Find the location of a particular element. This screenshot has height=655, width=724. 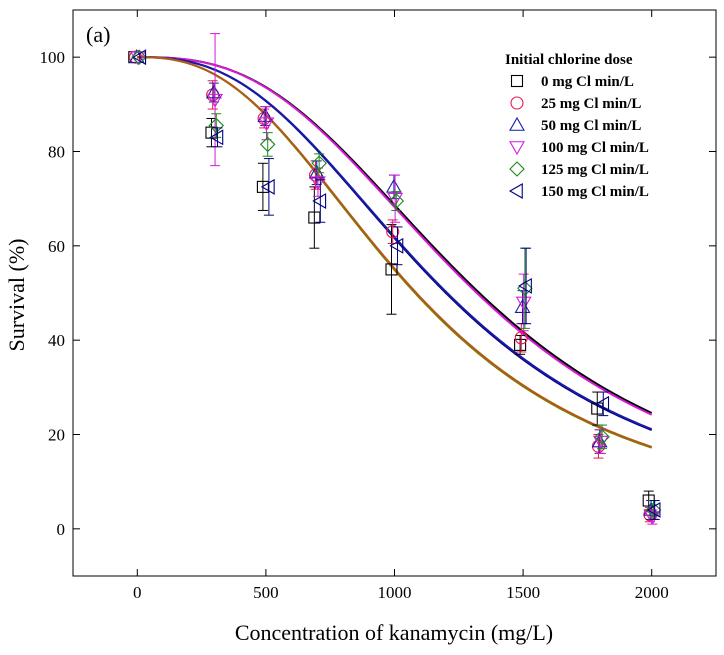

x-tick-label: 1500 is located at coordinates (523, 592).